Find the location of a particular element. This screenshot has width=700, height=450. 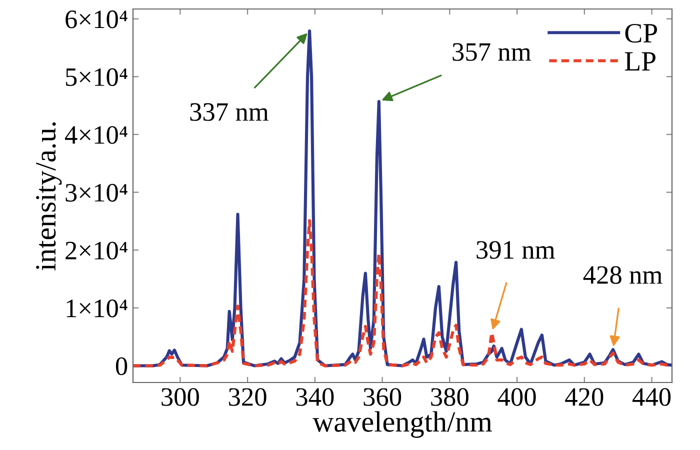

x-tick-label: 340 is located at coordinates (315, 397).